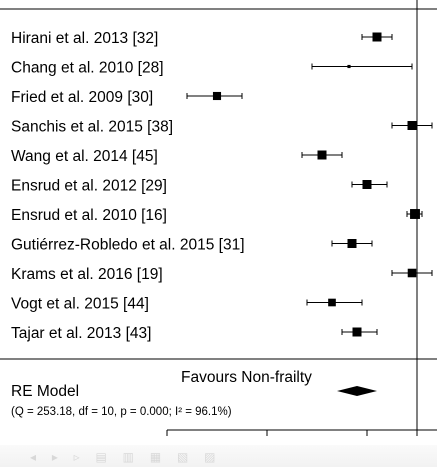  What do you see at coordinates (80, 304) in the screenshot?
I see `study-label: Vogt et al. 2015 [44]` at bounding box center [80, 304].